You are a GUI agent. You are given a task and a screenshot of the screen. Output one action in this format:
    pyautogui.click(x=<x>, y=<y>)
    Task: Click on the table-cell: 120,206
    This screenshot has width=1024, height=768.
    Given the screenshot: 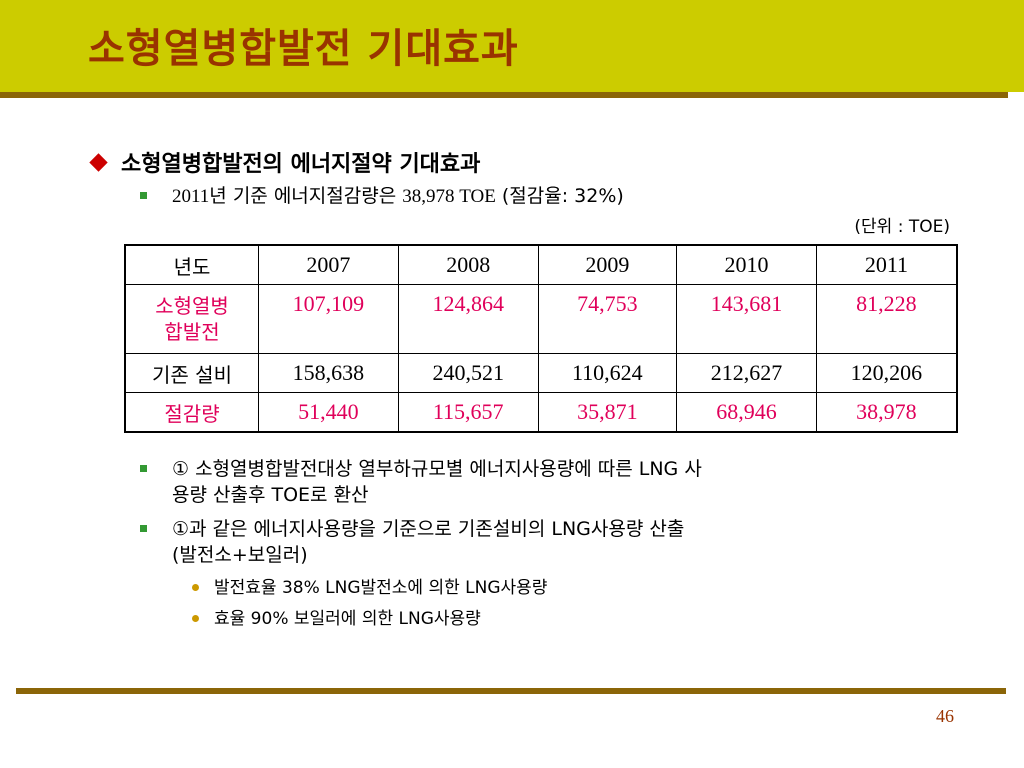 What is the action you would take?
    pyautogui.click(x=886, y=373)
    